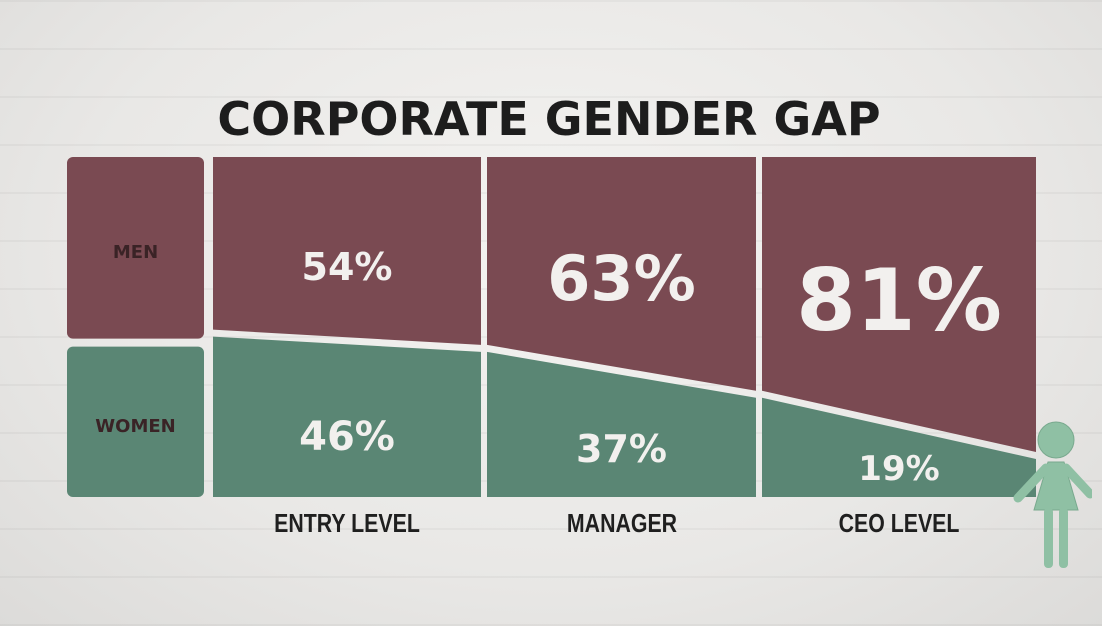  What do you see at coordinates (621, 449) in the screenshot?
I see `data-label-women-2: 37%` at bounding box center [621, 449].